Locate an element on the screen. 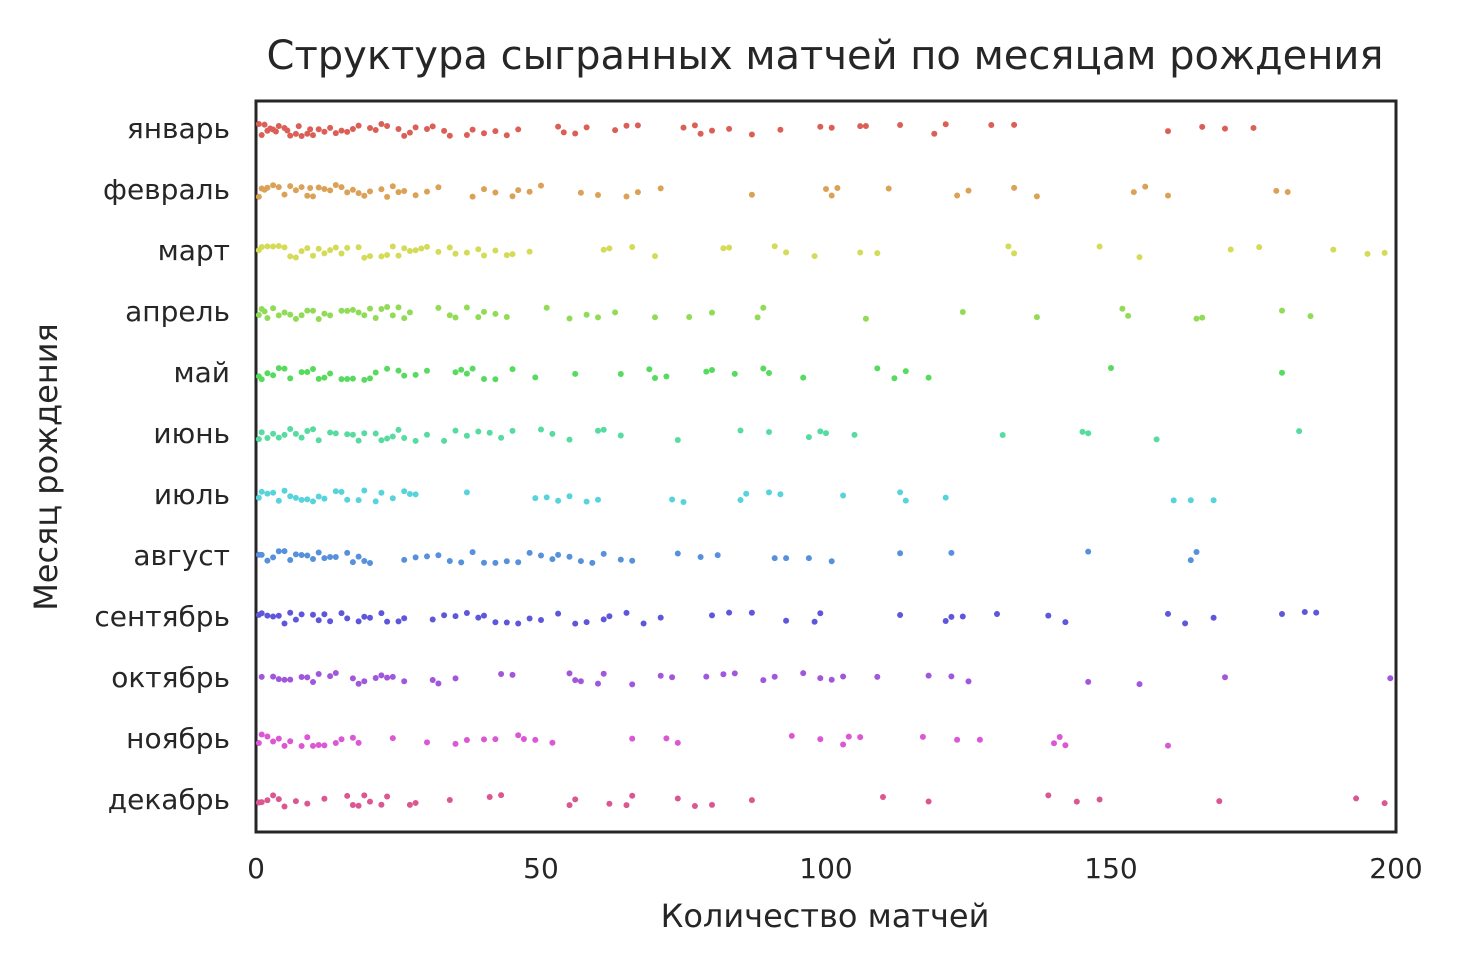  x-tick-label: 150 is located at coordinates (1110, 868).